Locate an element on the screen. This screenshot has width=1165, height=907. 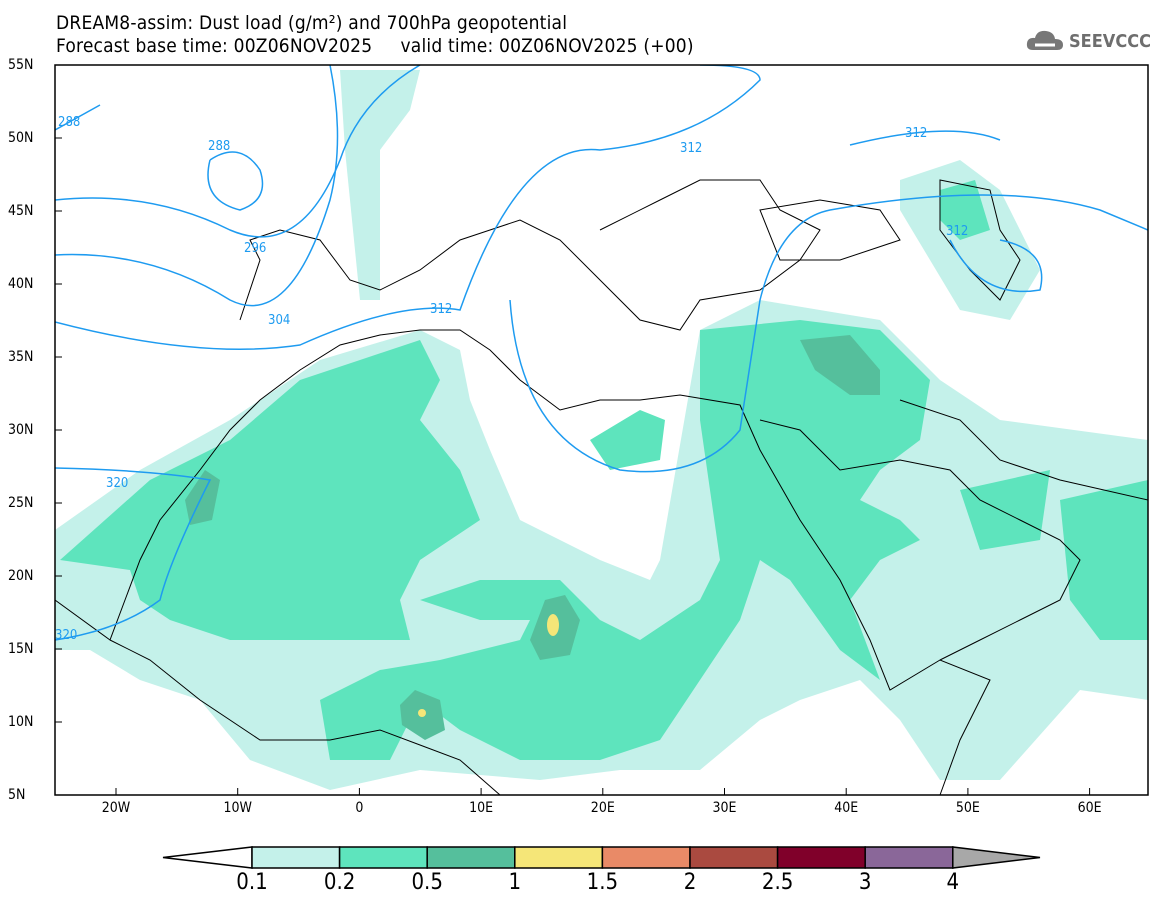
coastline-caspian is located at coordinates (980, 240).